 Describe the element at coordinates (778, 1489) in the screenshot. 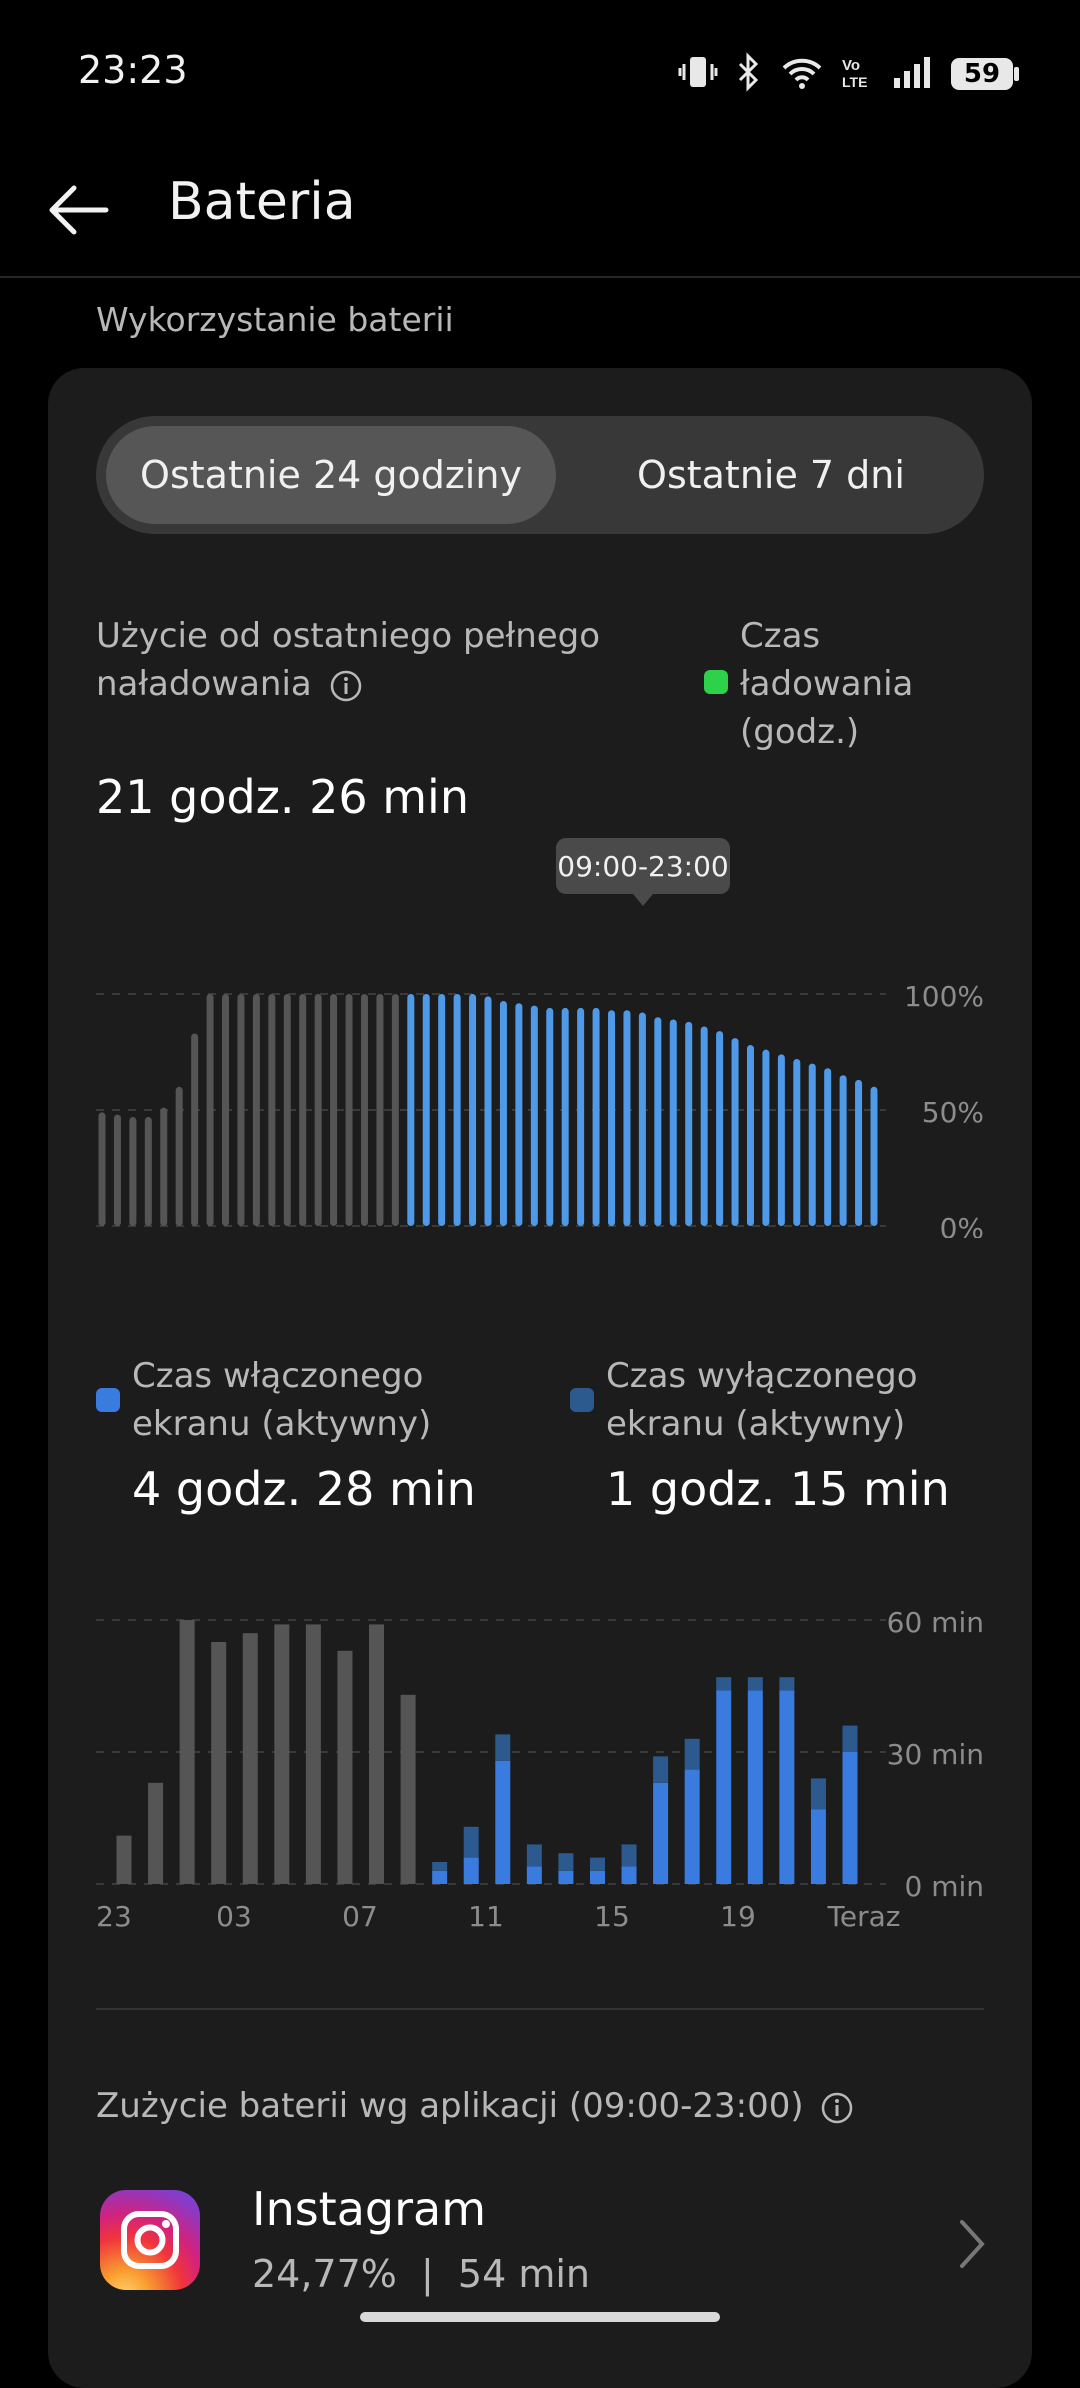

I see `screen-off-duration: 1 godz. 15 min` at that location.